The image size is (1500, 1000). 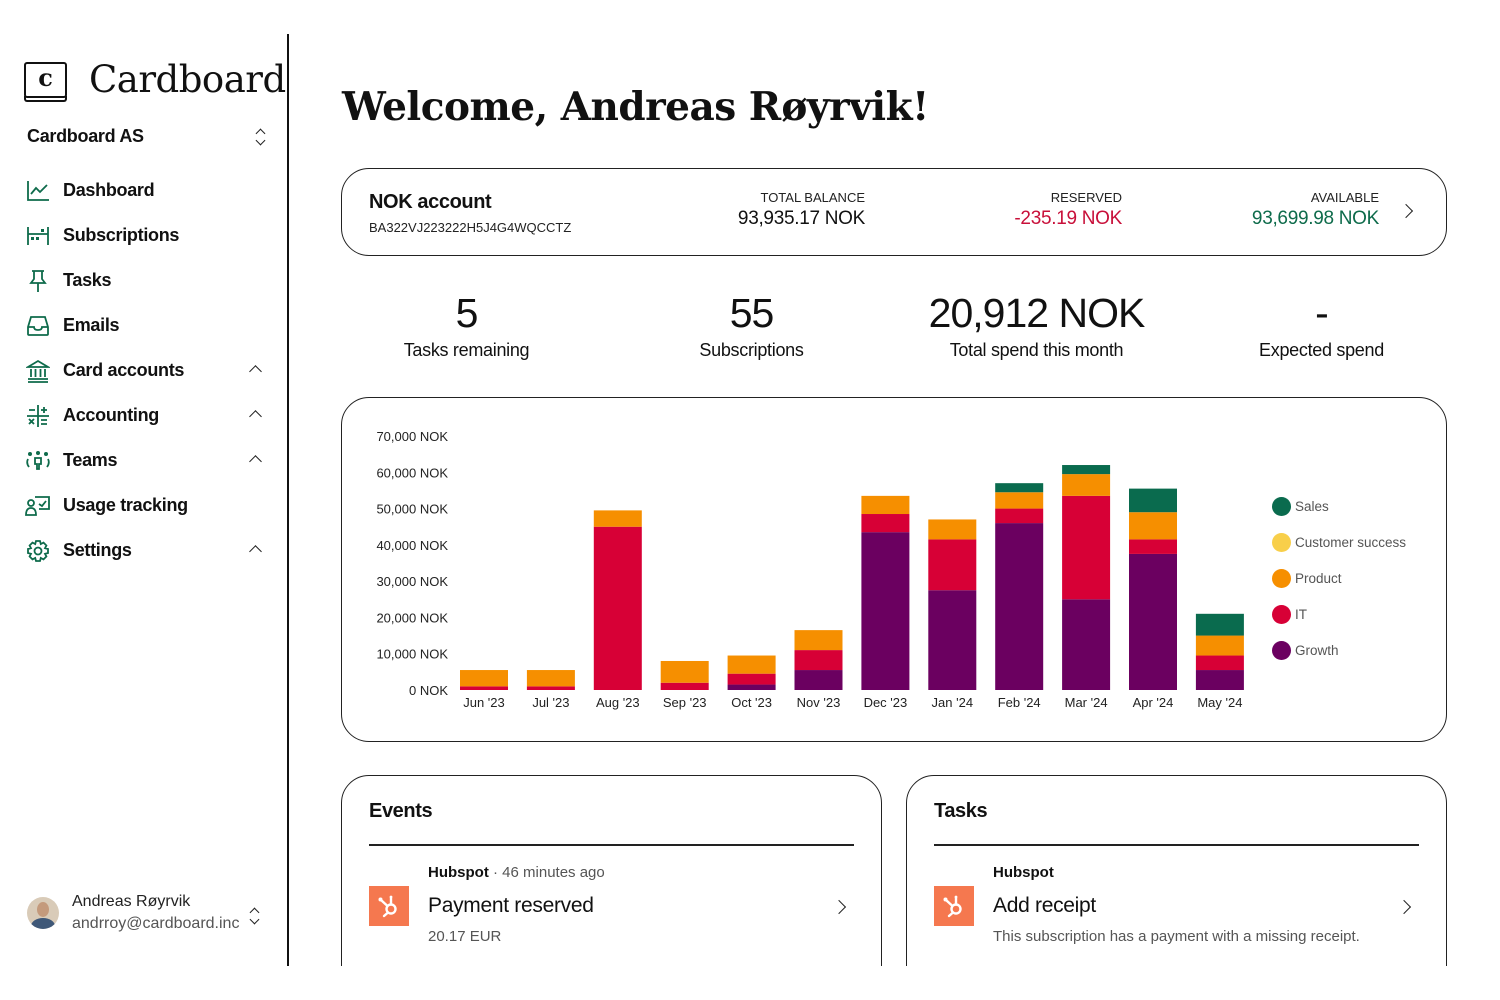 I want to click on user-menu: Andreas Røyrvik andrroy@cardboard.inc, so click(x=147, y=913).